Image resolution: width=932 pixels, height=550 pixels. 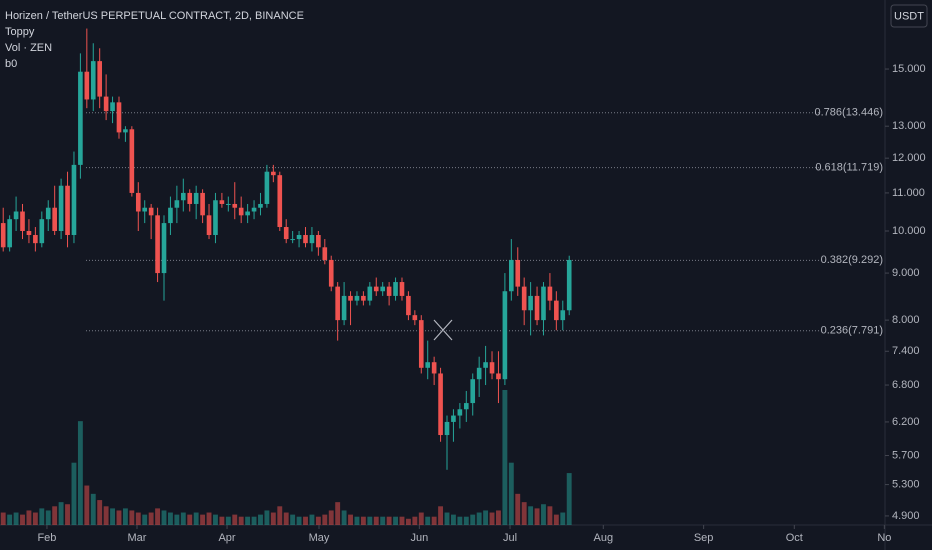 What do you see at coordinates (852, 260) in the screenshot?
I see `fib-label: 0.382(9.292)` at bounding box center [852, 260].